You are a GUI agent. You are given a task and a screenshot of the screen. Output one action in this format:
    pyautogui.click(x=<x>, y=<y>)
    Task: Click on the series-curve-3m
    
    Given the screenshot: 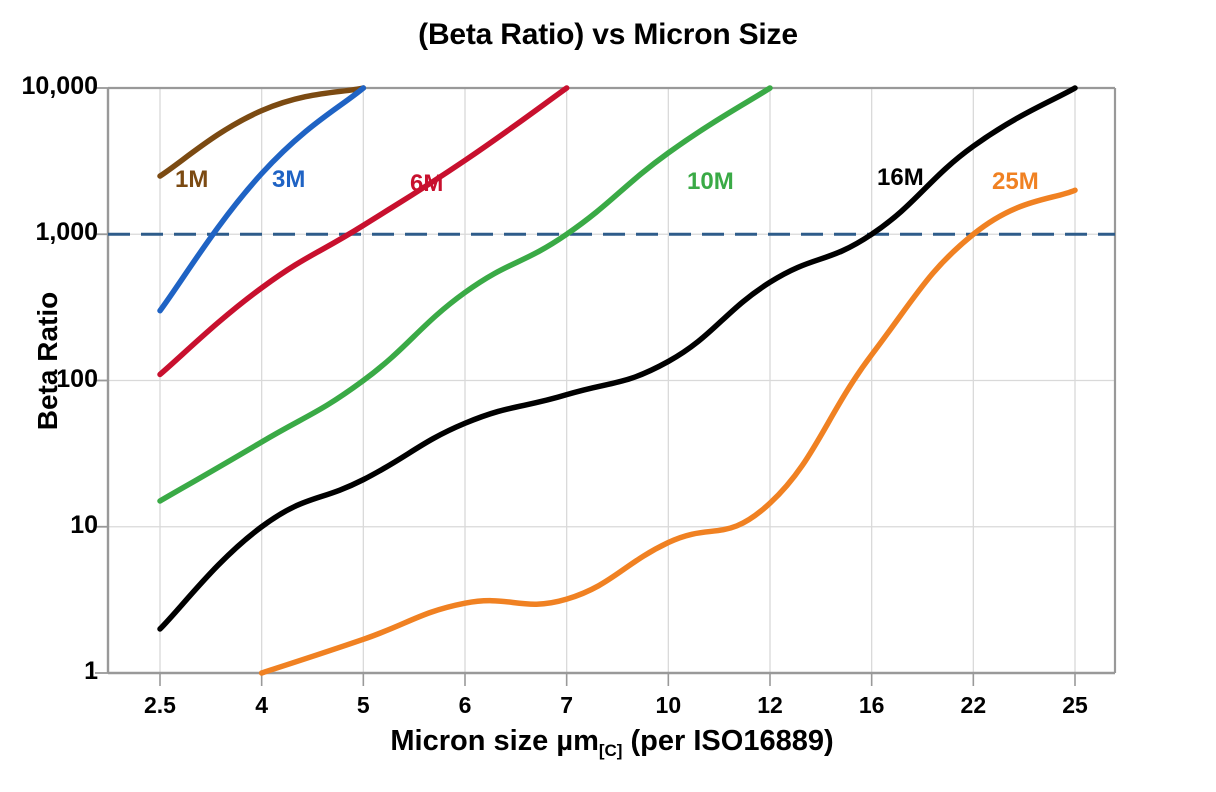 What is the action you would take?
    pyautogui.click(x=262, y=199)
    